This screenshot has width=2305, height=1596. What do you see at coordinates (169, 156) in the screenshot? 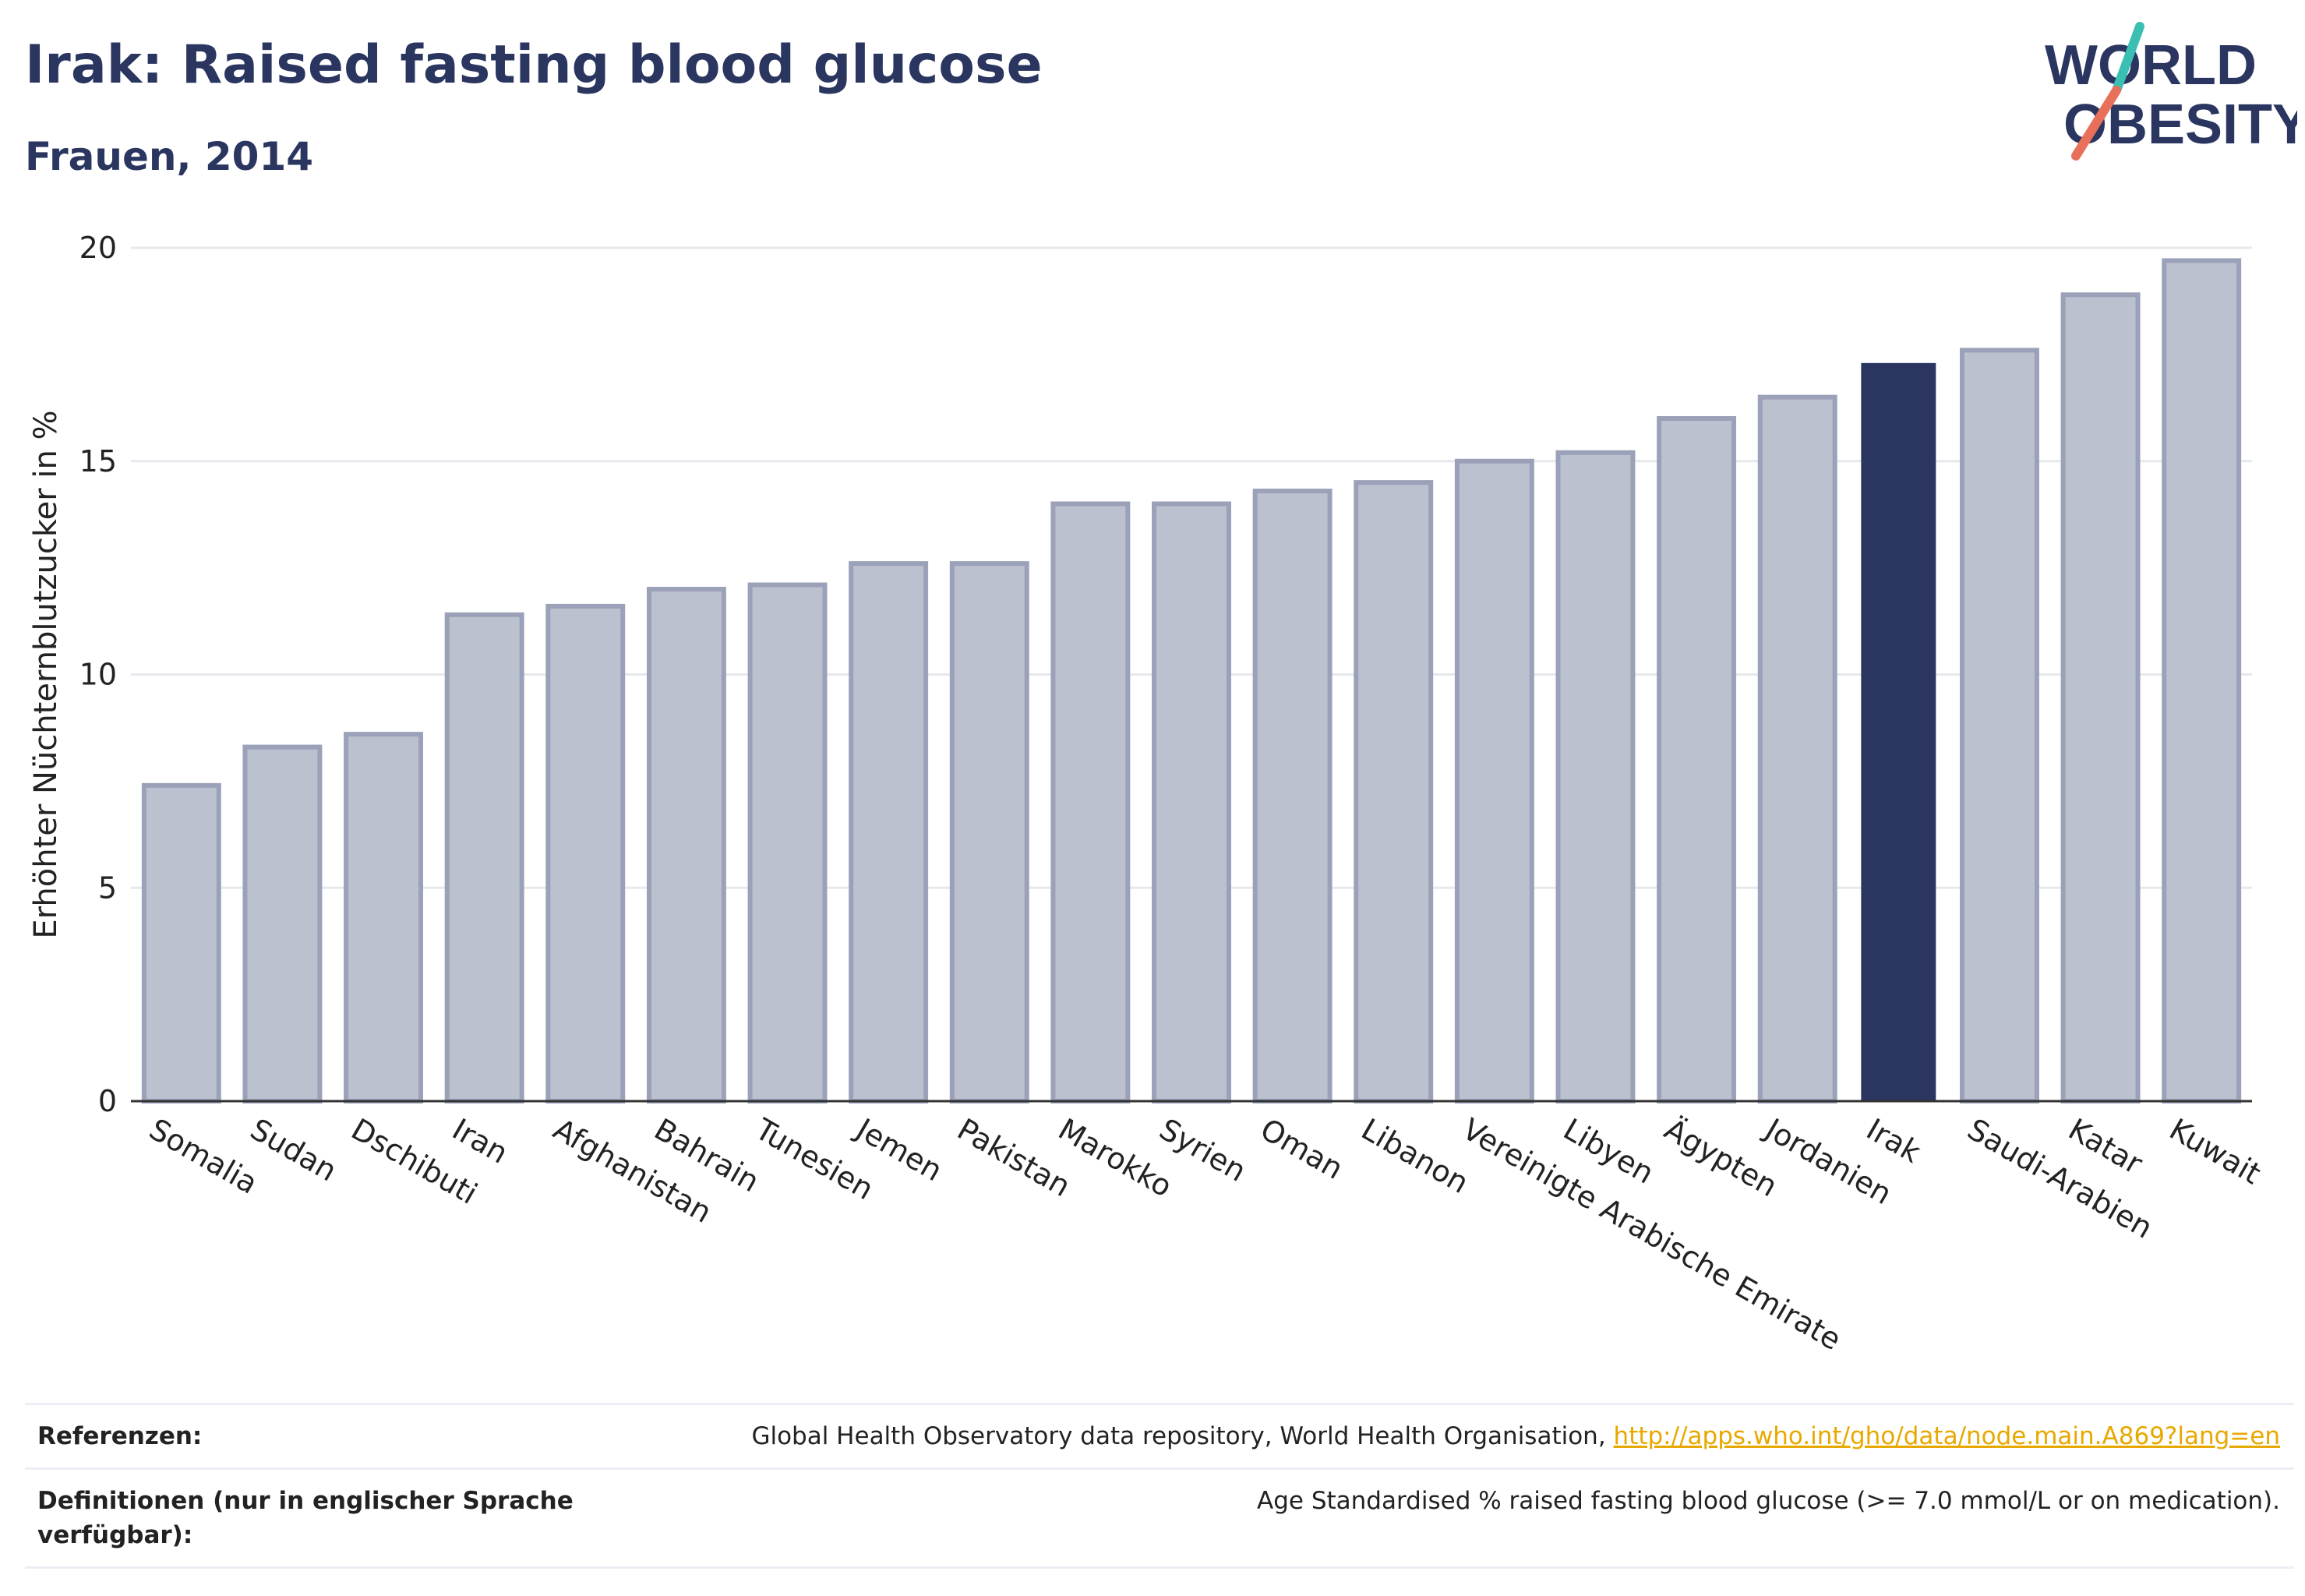
I see `page-subtitle: Frauen, 2014` at bounding box center [169, 156].